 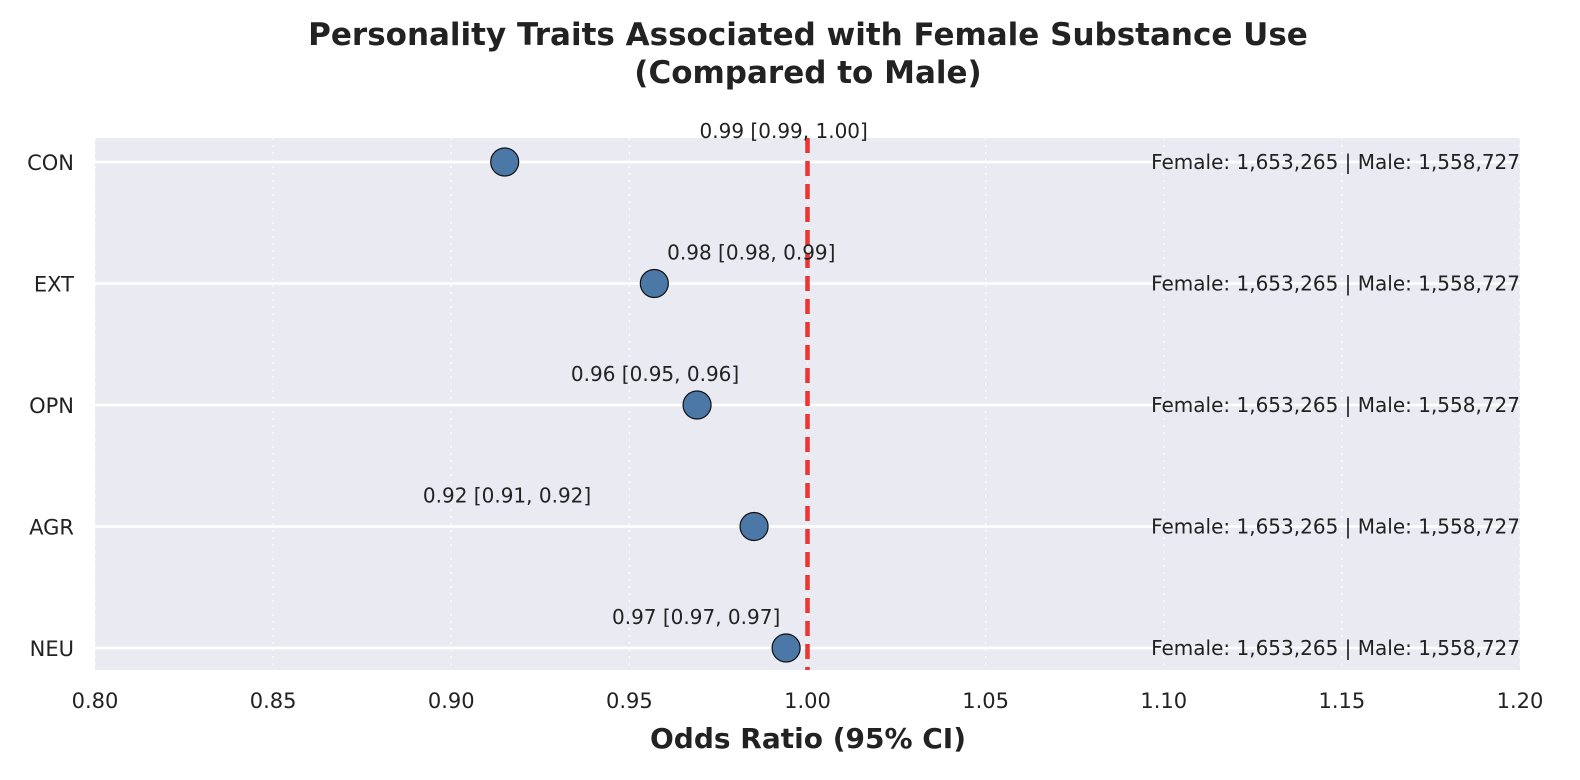 I want to click on mark-layer, so click(x=645, y=405).